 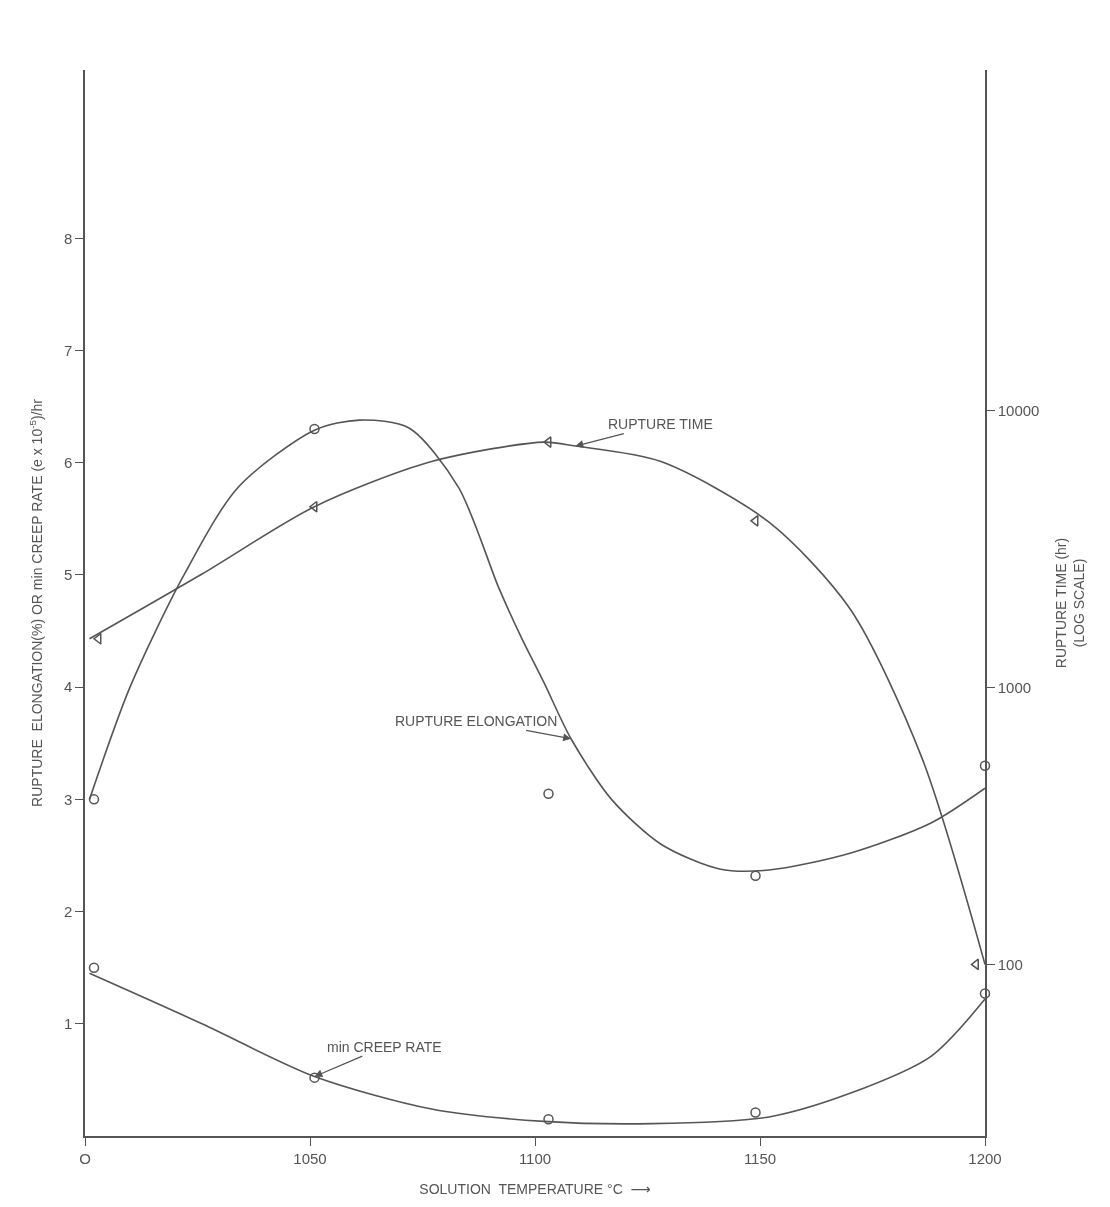 I want to click on y-tick-label: 1, so click(x=68, y=1024).